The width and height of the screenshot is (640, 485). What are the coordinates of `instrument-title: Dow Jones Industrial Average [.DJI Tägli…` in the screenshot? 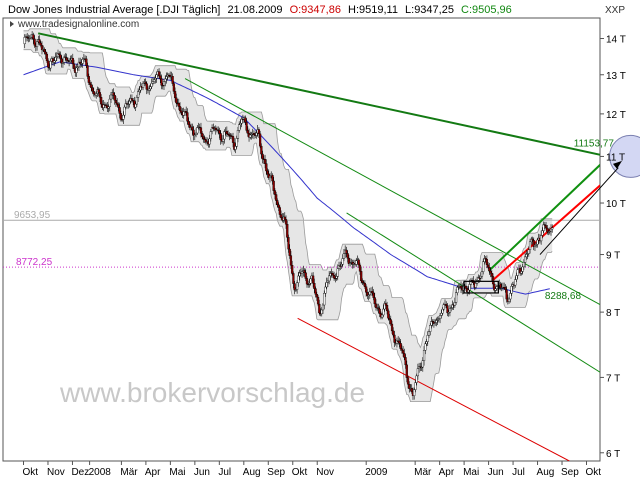 It's located at (114, 10).